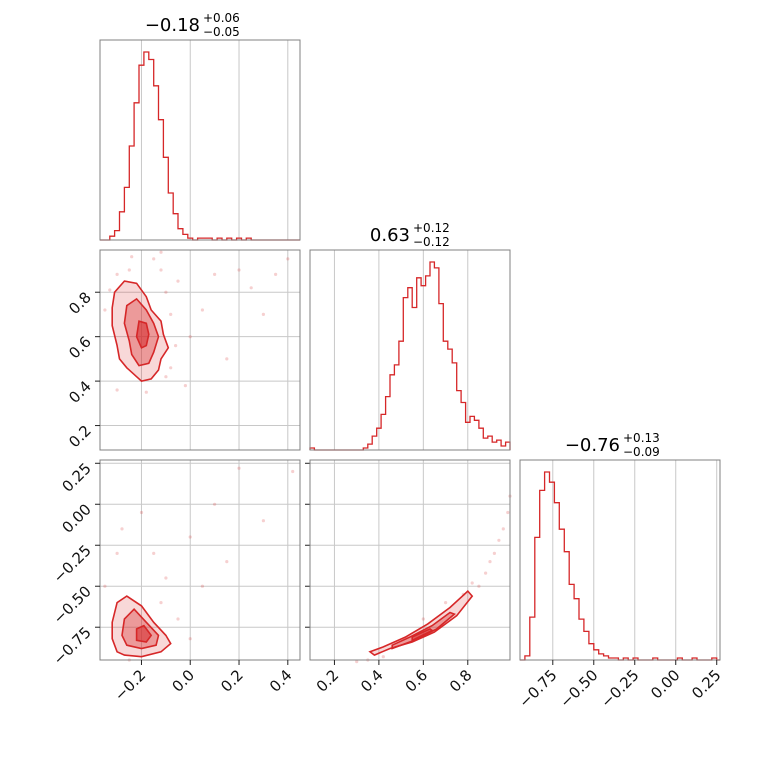 Image resolution: width=760 pixels, height=760 pixels. I want to click on x-tick-label-p1-3: 0.8, so click(461, 681).